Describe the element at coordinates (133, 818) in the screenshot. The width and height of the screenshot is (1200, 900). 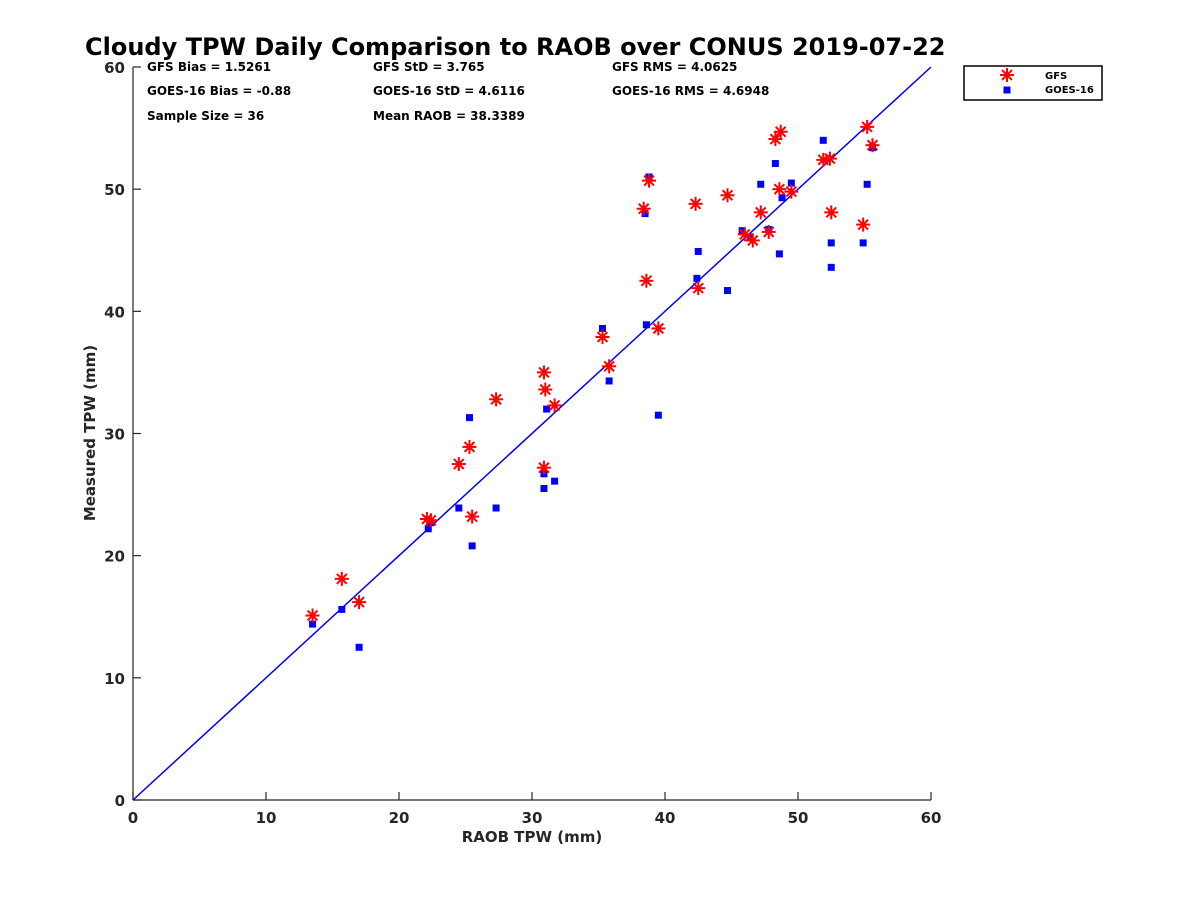
I see `x-tick-label: 0` at that location.